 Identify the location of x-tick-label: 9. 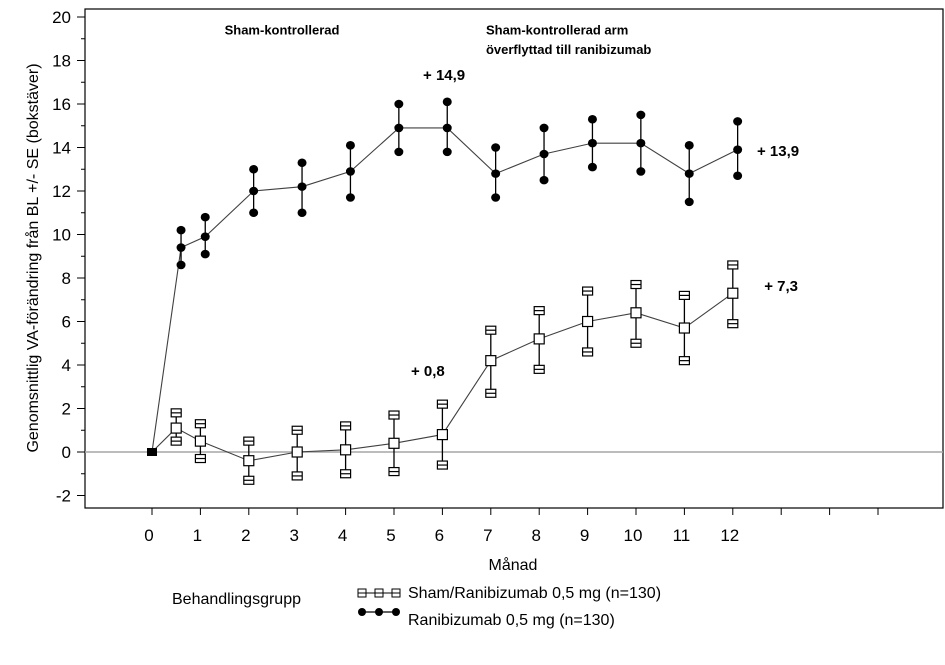
(584, 535).